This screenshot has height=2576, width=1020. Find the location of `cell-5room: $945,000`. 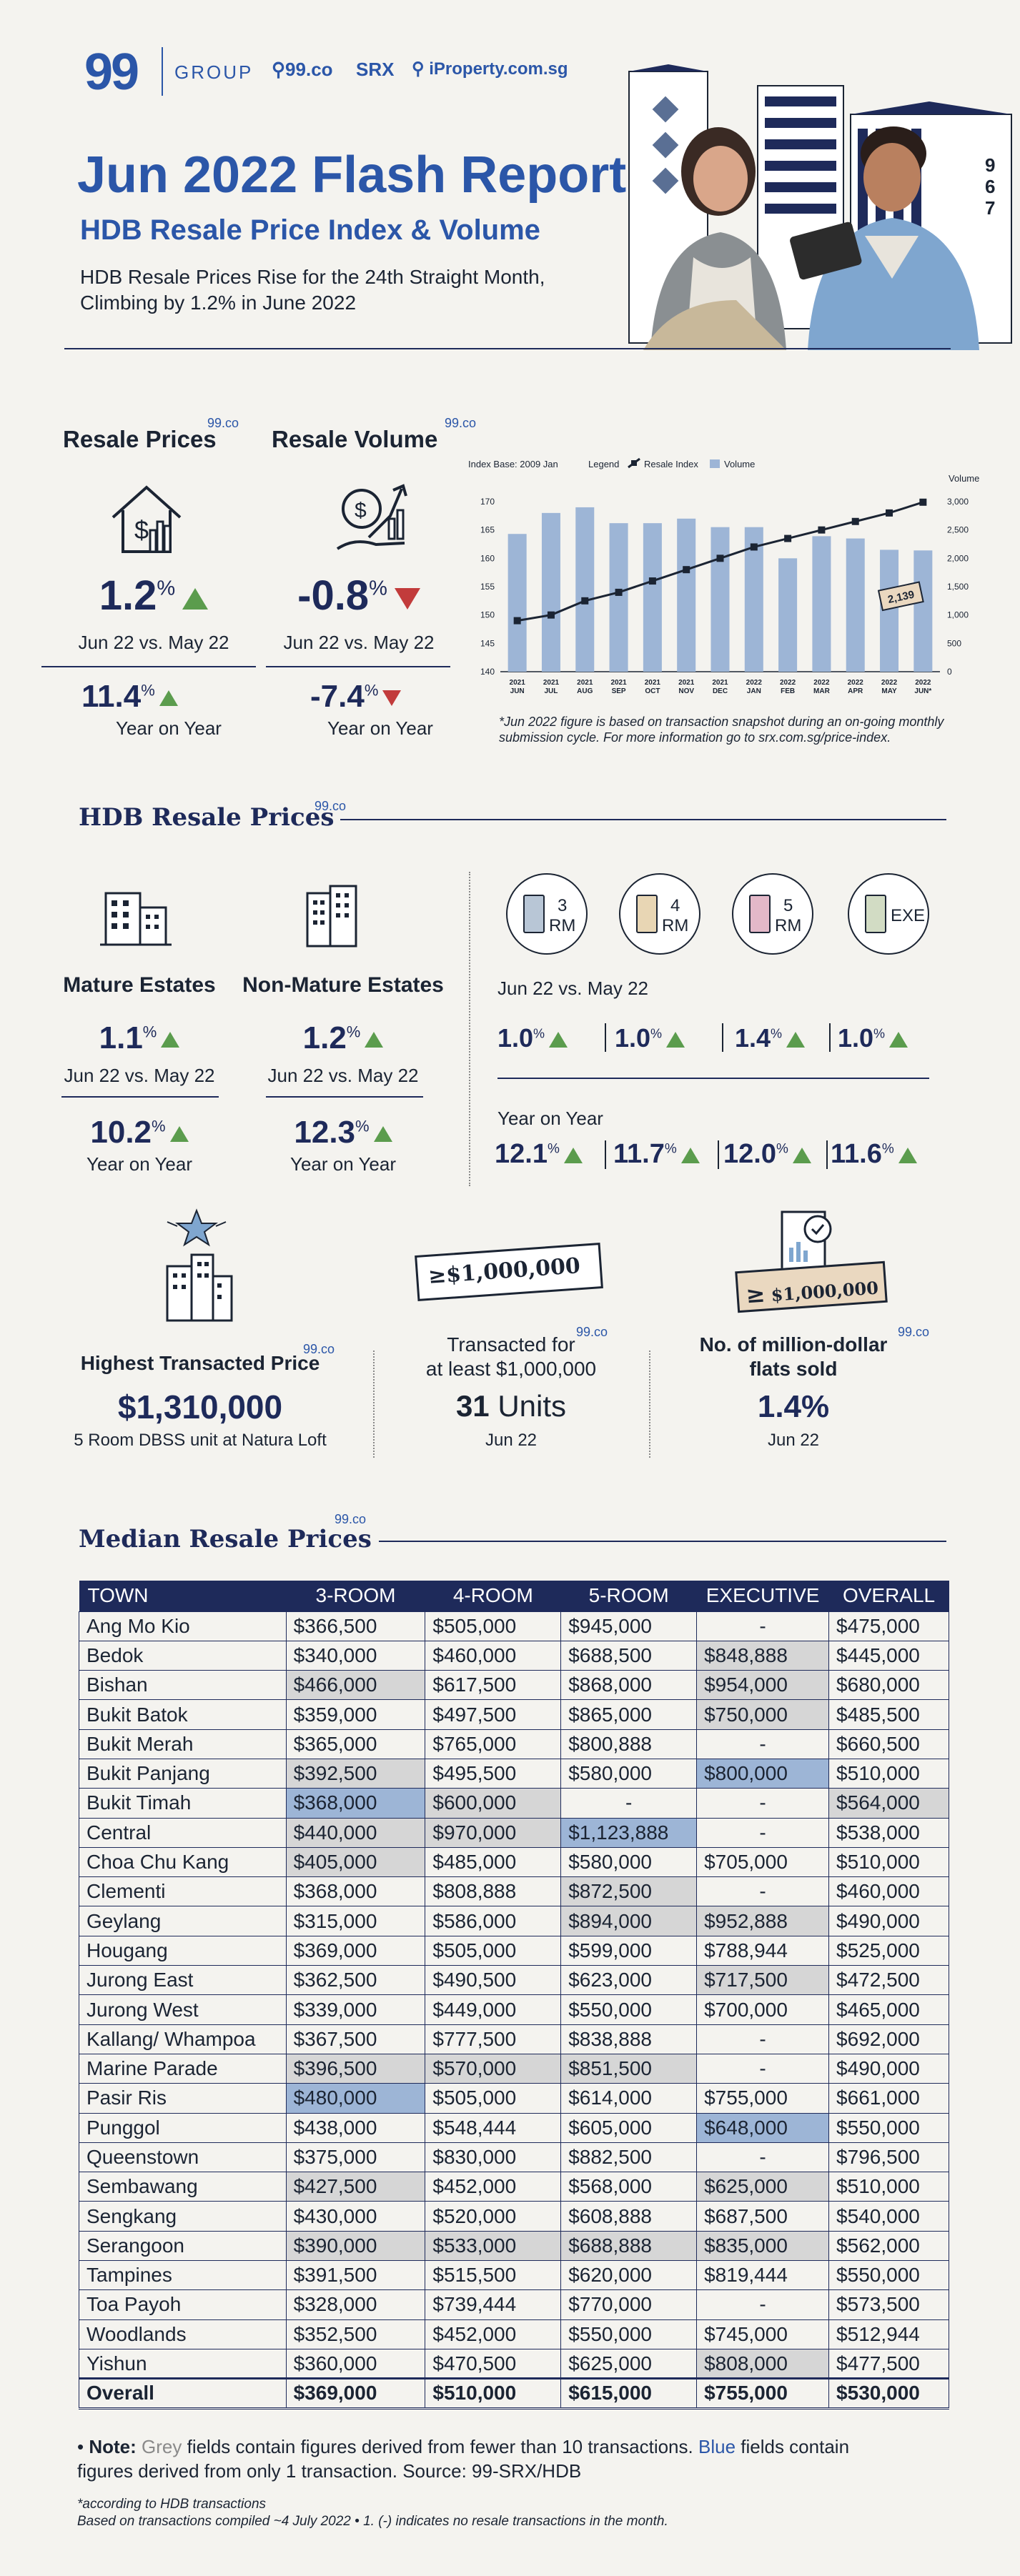

cell-5room: $945,000 is located at coordinates (629, 1626).